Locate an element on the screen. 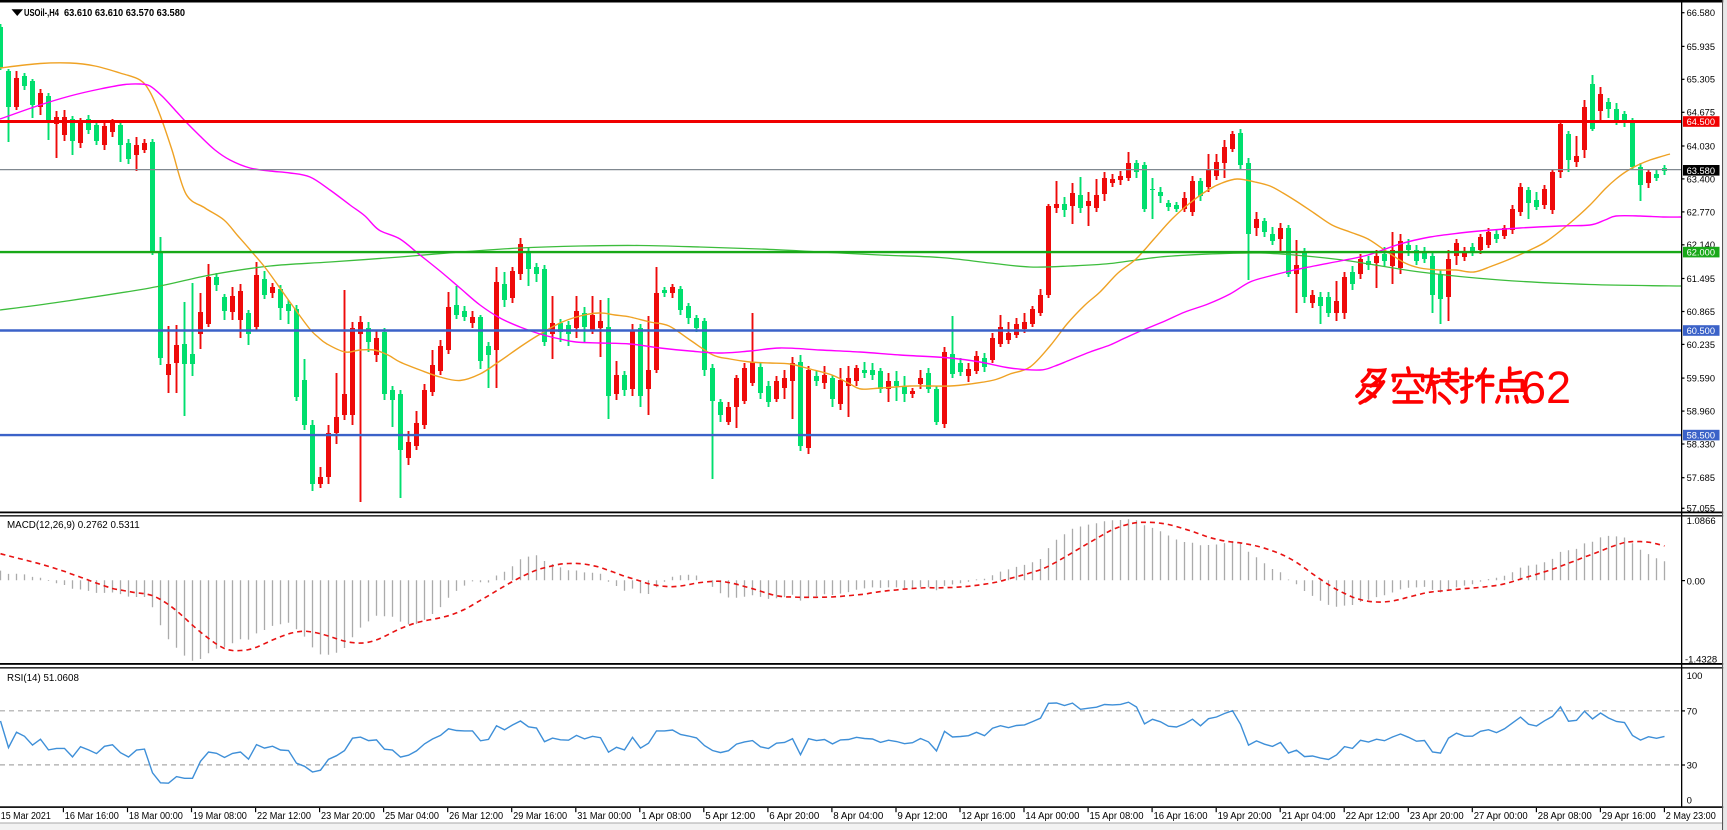  svg-text: 63.610 63.610 63.570 63.580 is located at coordinates (125, 13).